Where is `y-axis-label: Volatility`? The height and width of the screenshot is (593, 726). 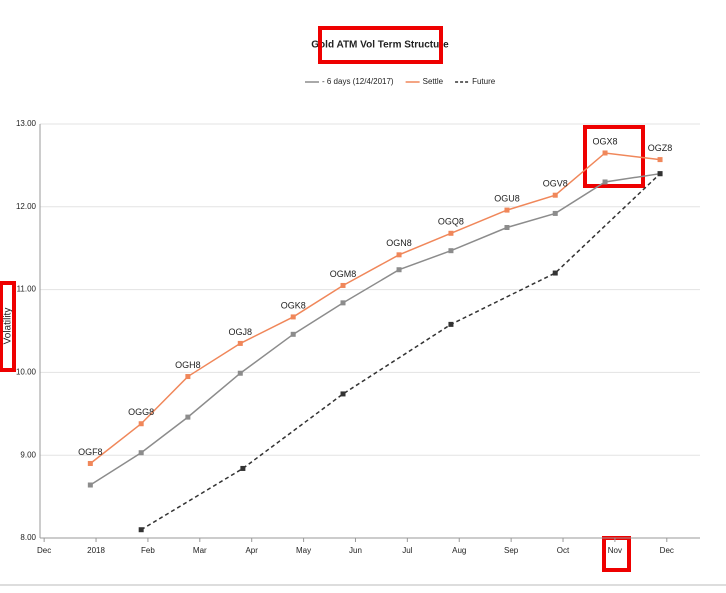
y-axis-label: Volatility is located at coordinates (8, 326).